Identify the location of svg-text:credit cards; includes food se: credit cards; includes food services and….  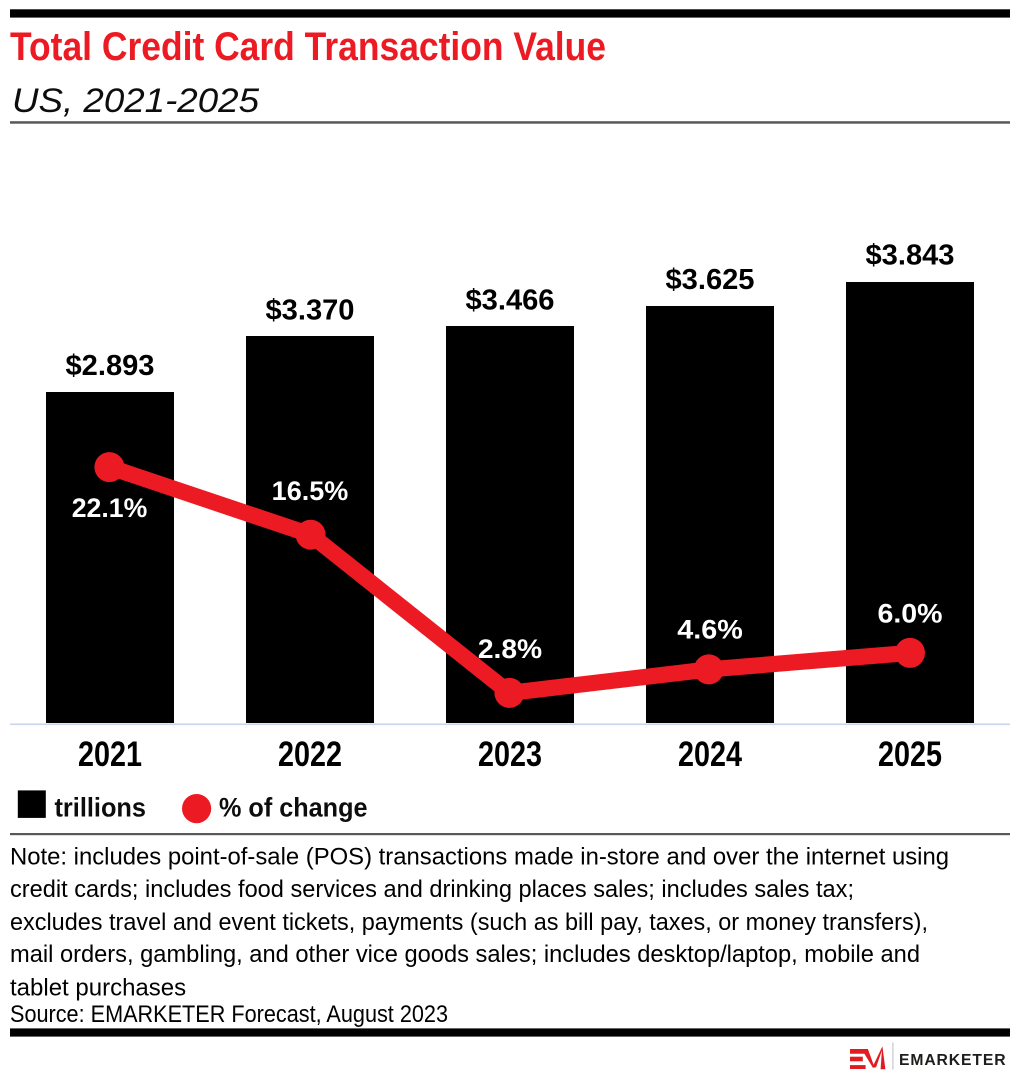
(432, 889).